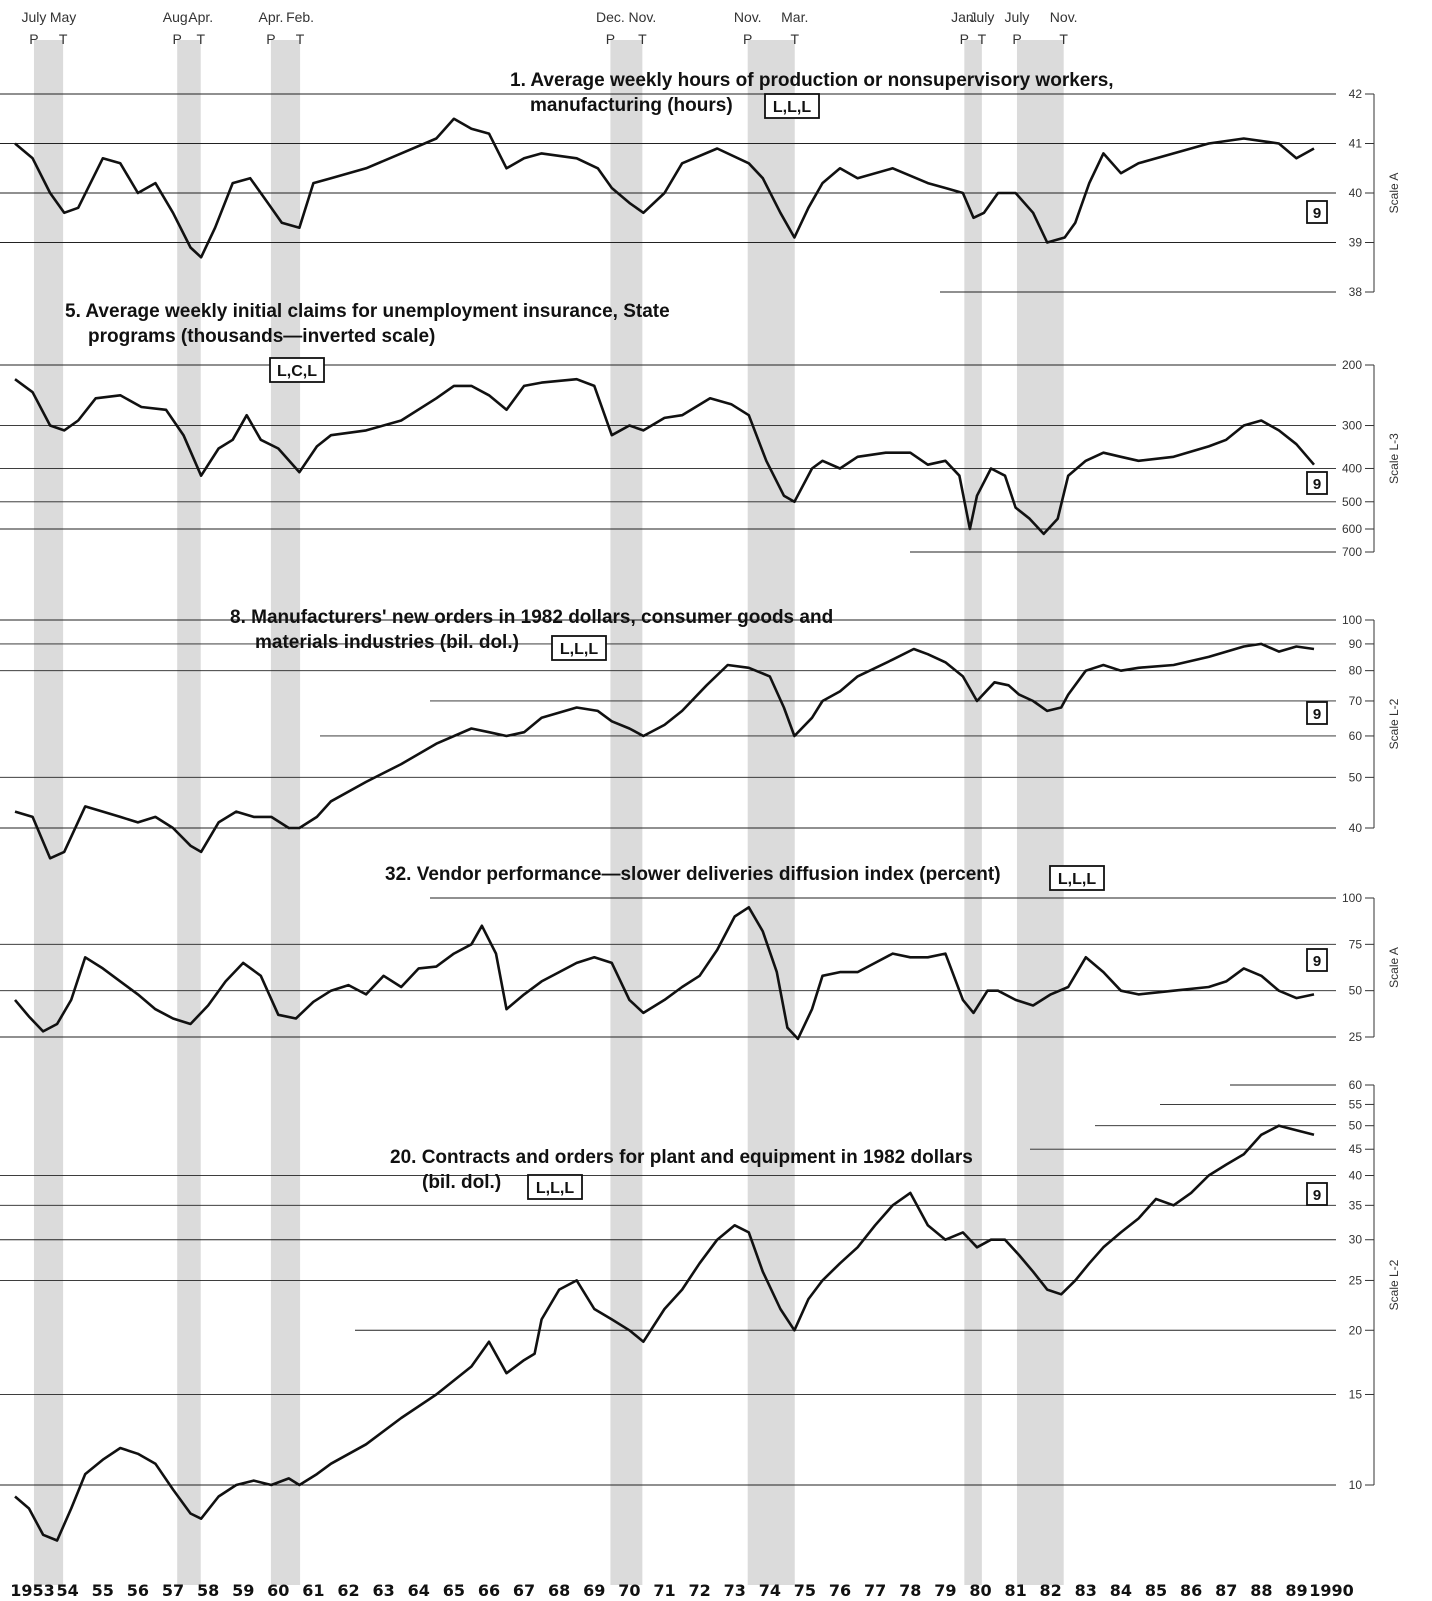 The image size is (1432, 1601). What do you see at coordinates (1356, 1149) in the screenshot?
I see `y-tick-label: 45` at bounding box center [1356, 1149].